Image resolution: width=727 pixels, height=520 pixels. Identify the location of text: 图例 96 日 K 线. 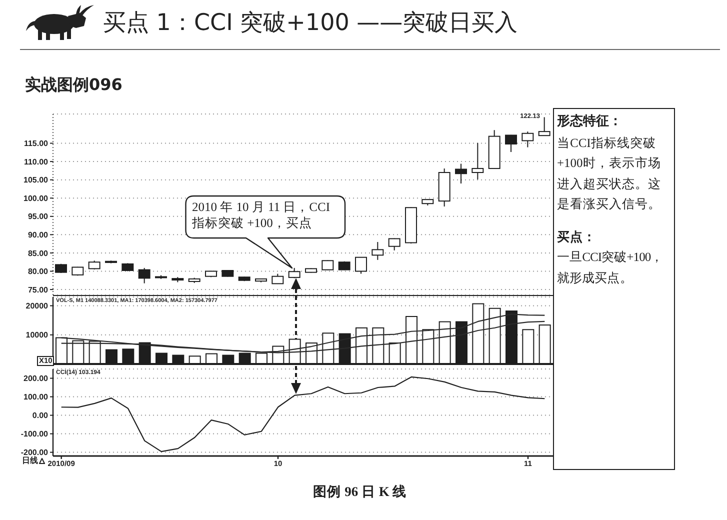
(360, 491).